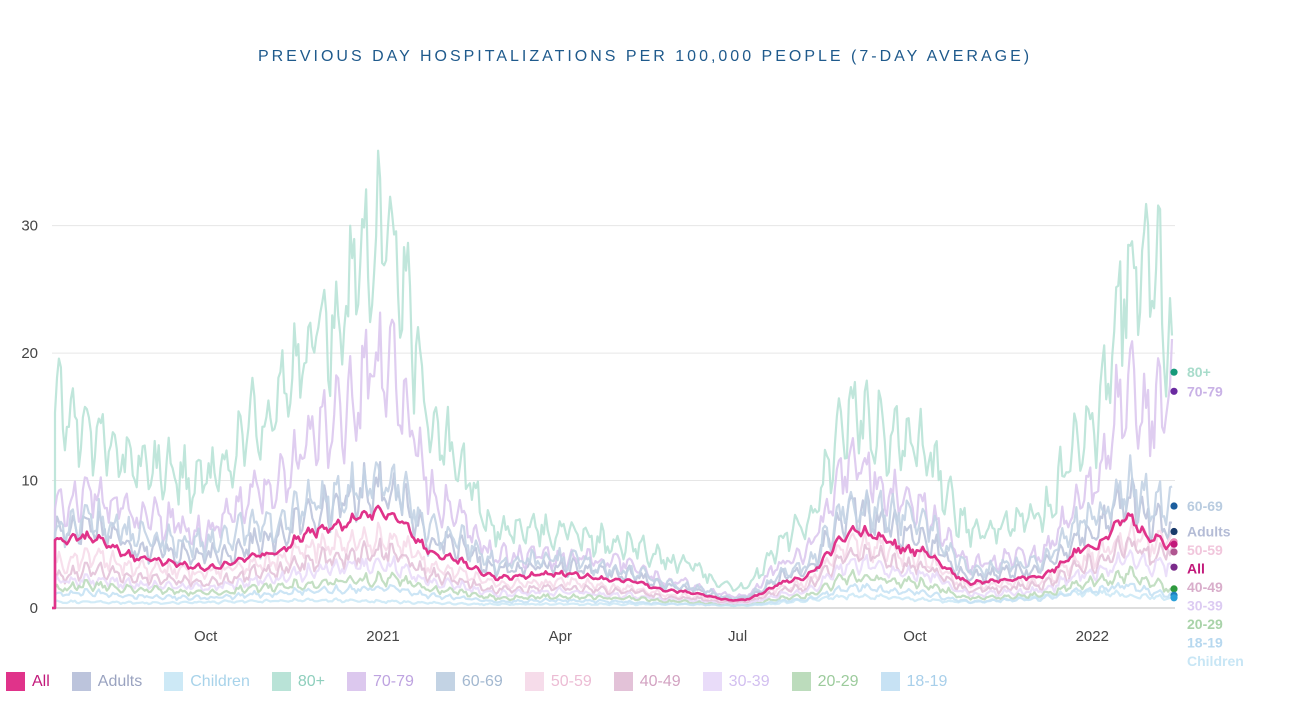 This screenshot has height=723, width=1309. Describe the element at coordinates (1205, 506) in the screenshot. I see `end-label-60-69: 60-69` at that location.